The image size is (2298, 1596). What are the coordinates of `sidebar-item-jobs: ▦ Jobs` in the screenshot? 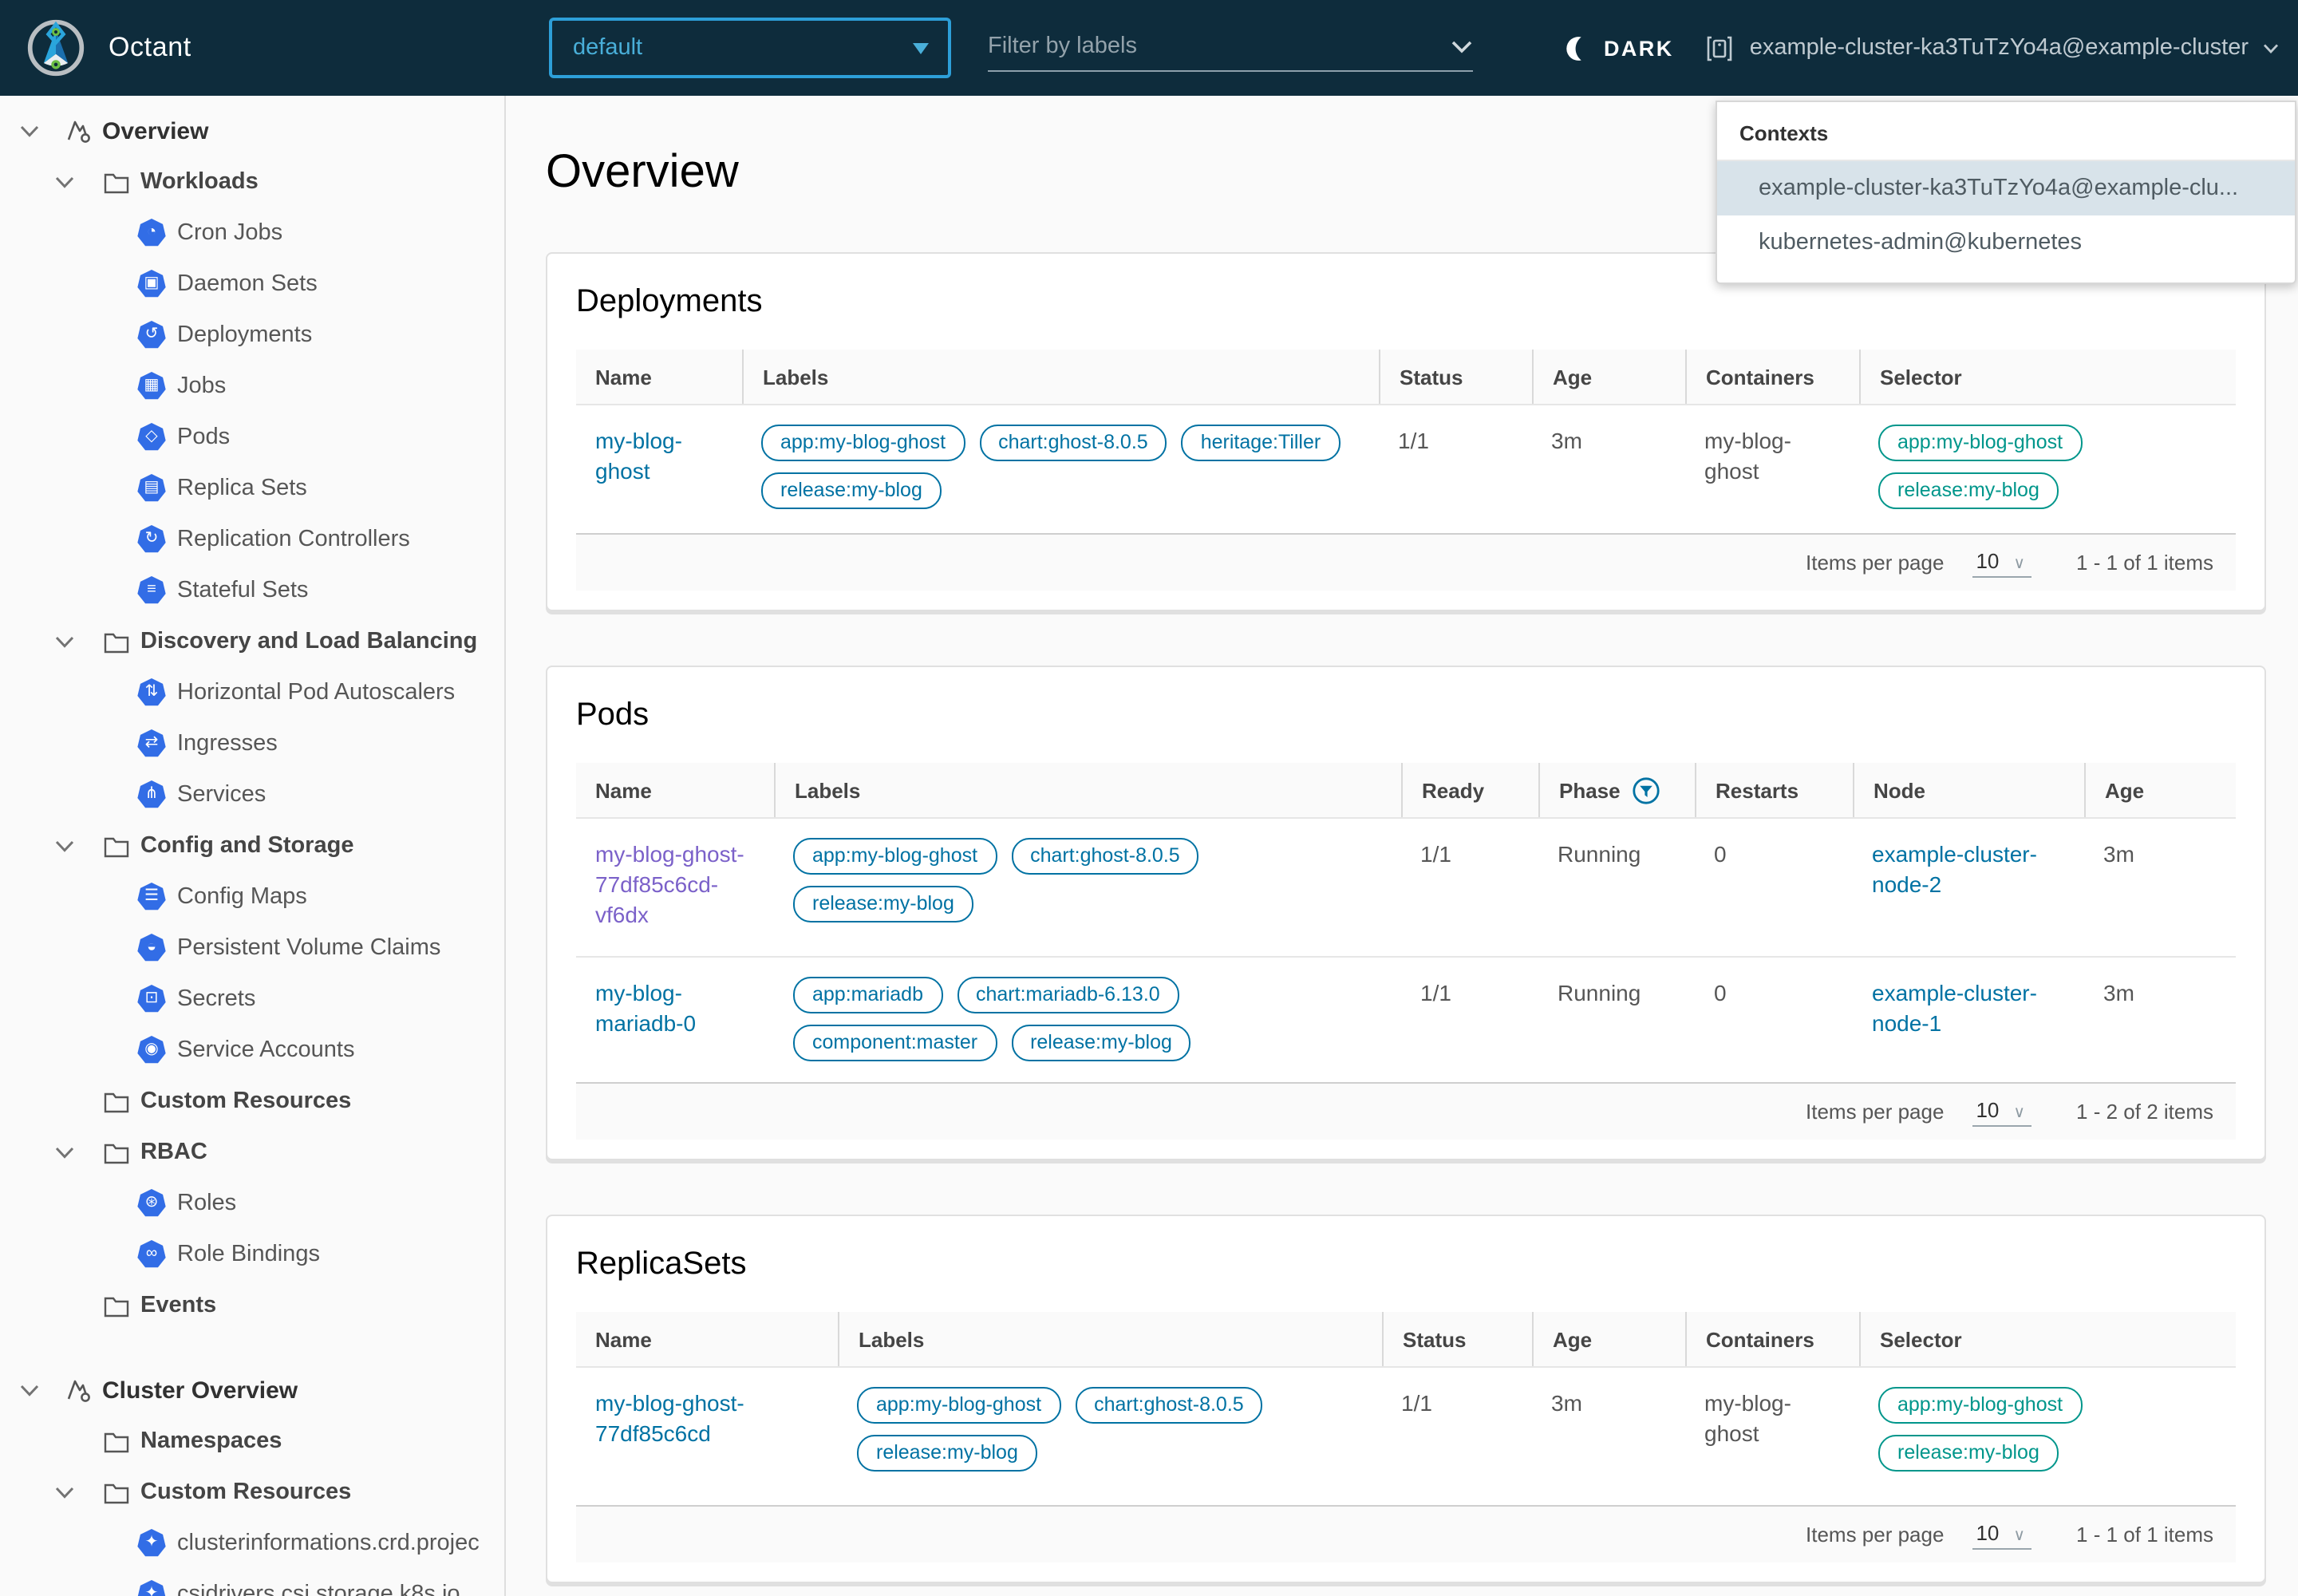 It's located at (252, 386).